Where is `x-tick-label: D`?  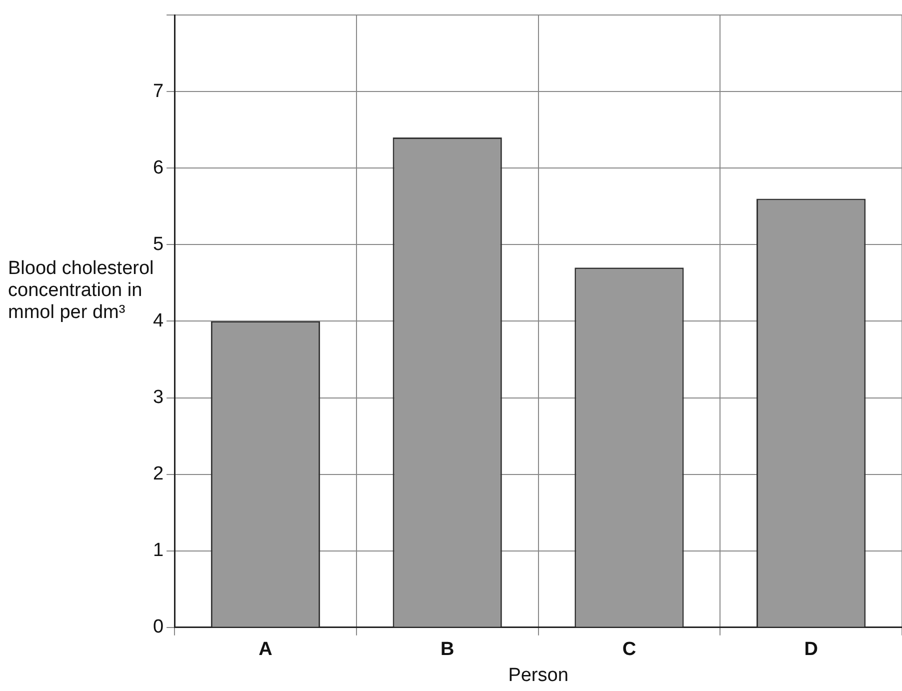 x-tick-label: D is located at coordinates (811, 649).